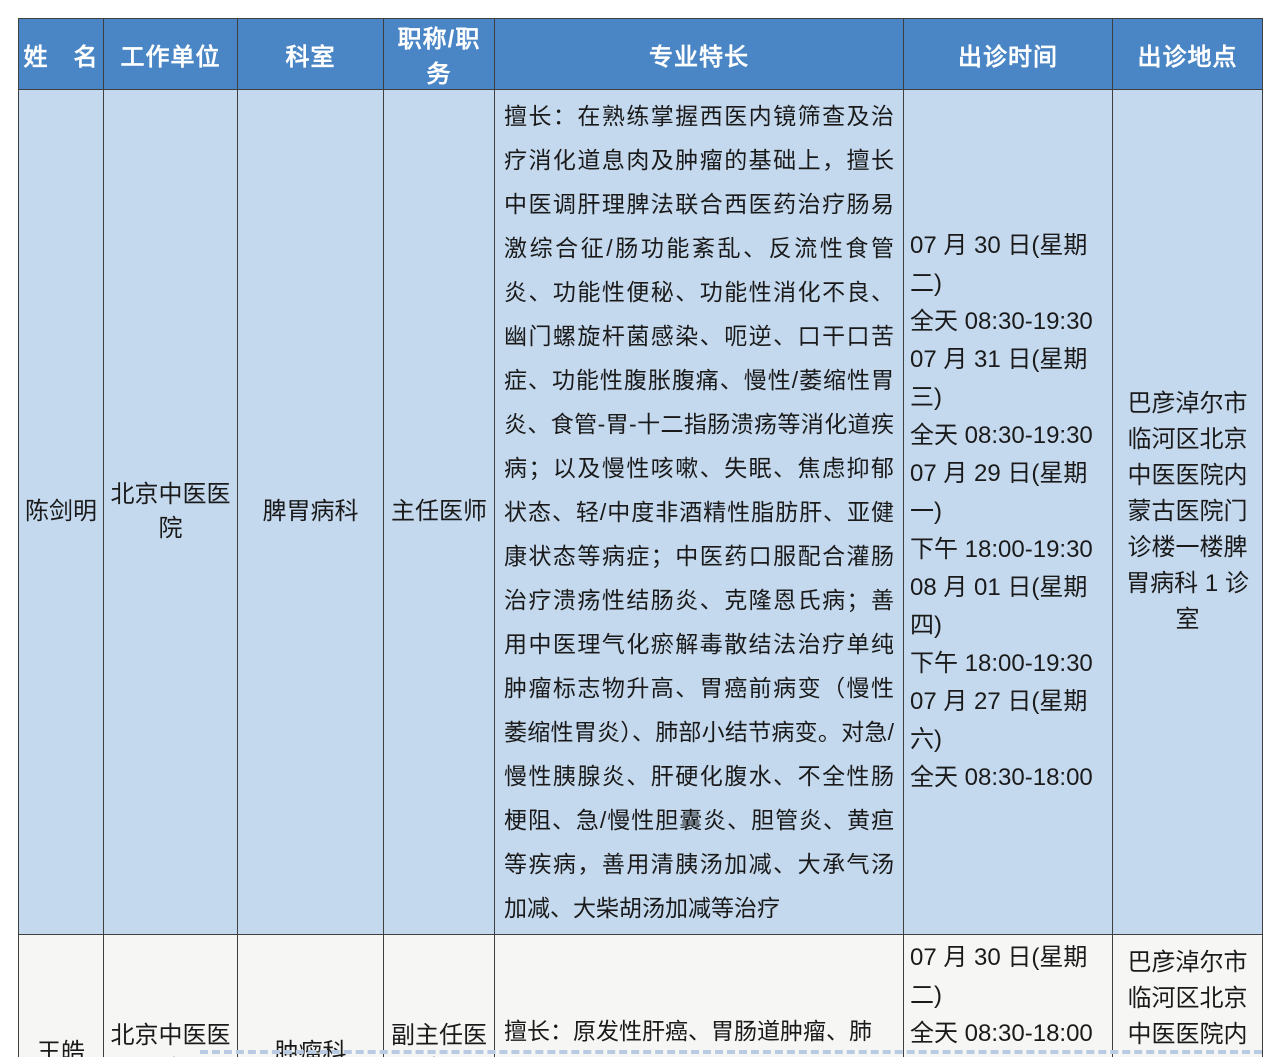 Image resolution: width=1280 pixels, height=1057 pixels. What do you see at coordinates (1187, 512) in the screenshot?
I see `schedule-location: 巴彦淖尔市临河区北京中医医院内蒙古医院门诊楼一楼脾胃病科 1 诊室` at bounding box center [1187, 512].